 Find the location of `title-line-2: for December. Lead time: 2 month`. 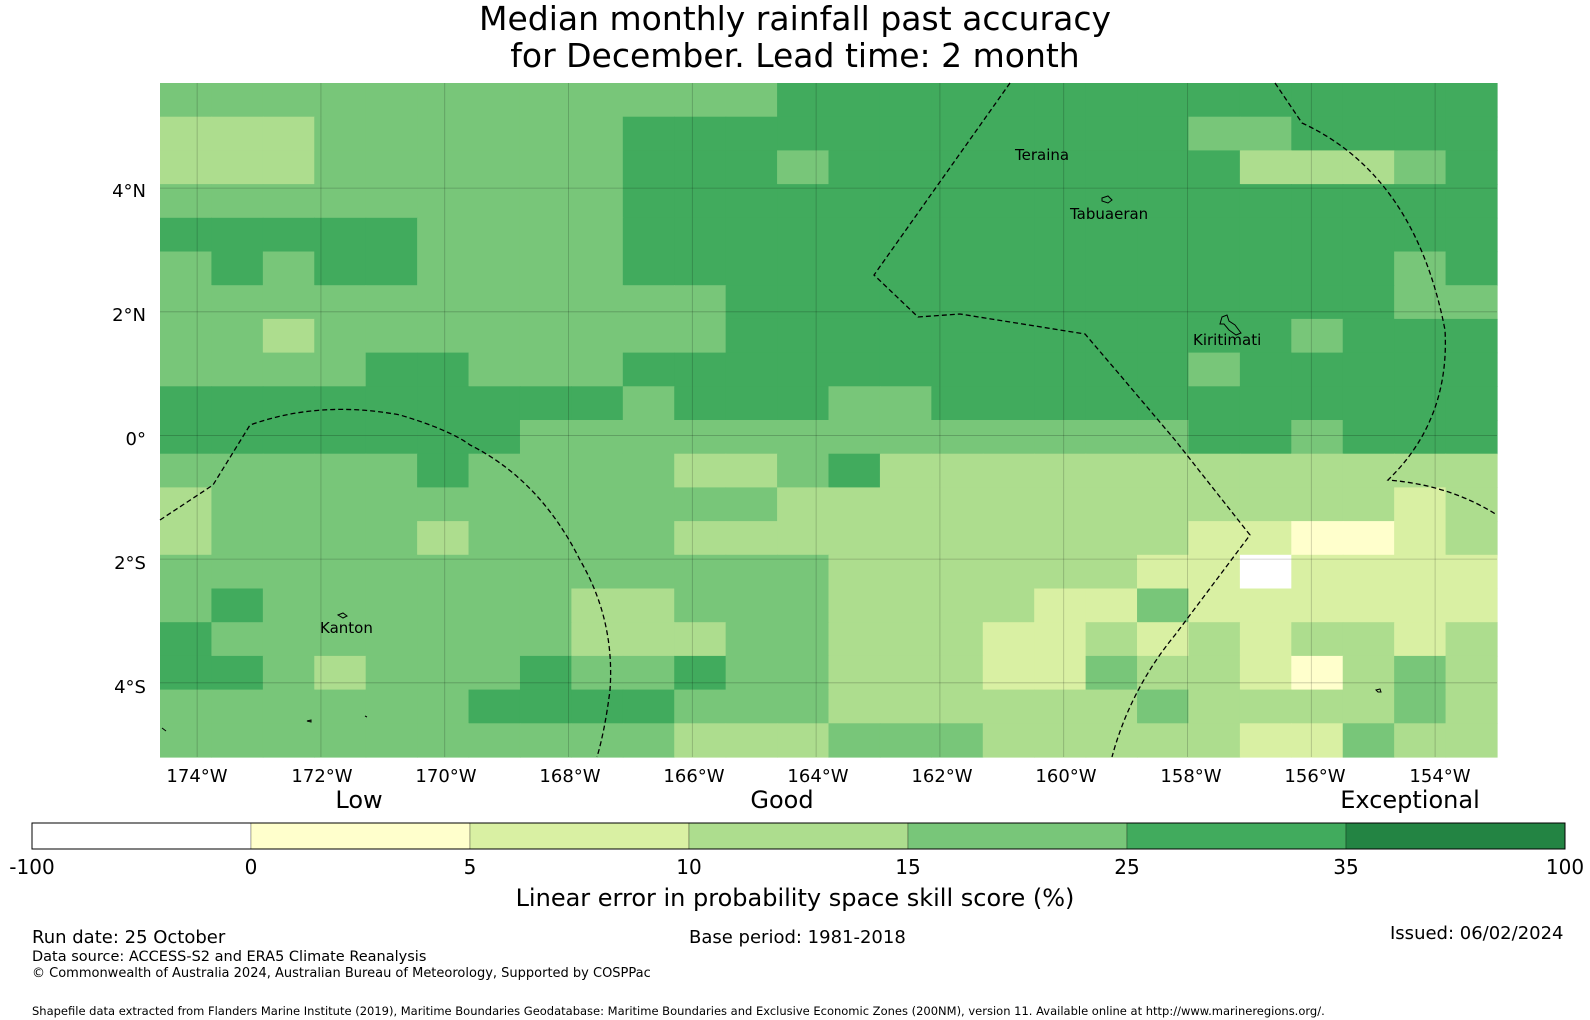

title-line-2: for December. Lead time: 2 month is located at coordinates (795, 55).